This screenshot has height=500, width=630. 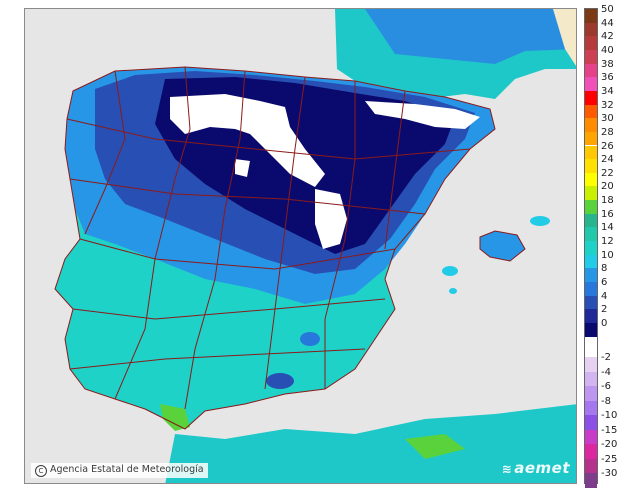 What do you see at coordinates (609, 473) in the screenshot?
I see `legend-tick-label: -30` at bounding box center [609, 473].